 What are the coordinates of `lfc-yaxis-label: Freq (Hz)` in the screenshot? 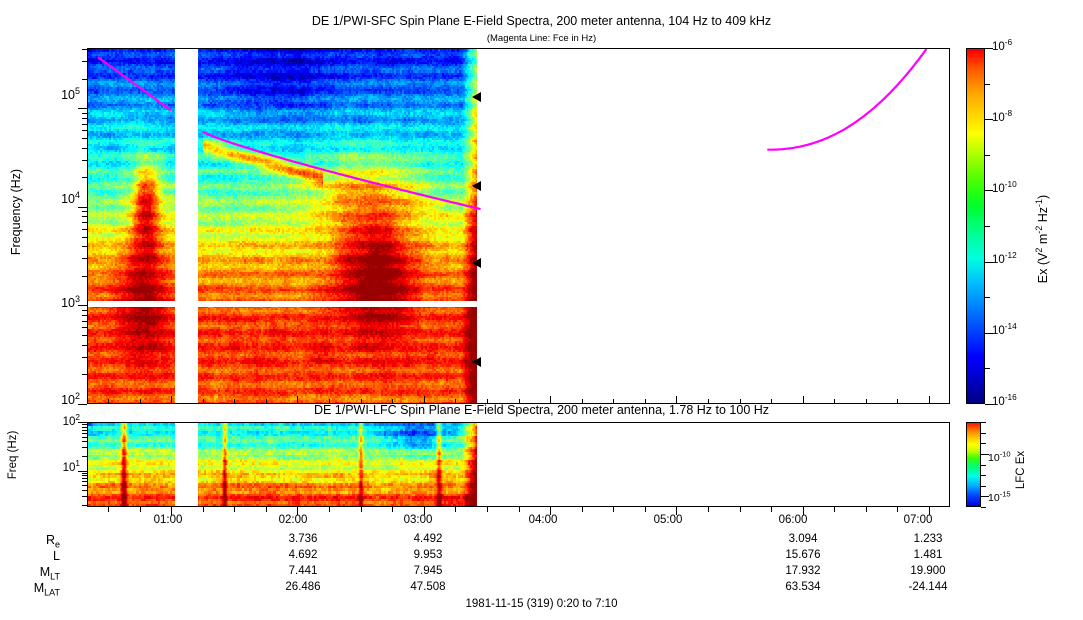 It's located at (13, 455).